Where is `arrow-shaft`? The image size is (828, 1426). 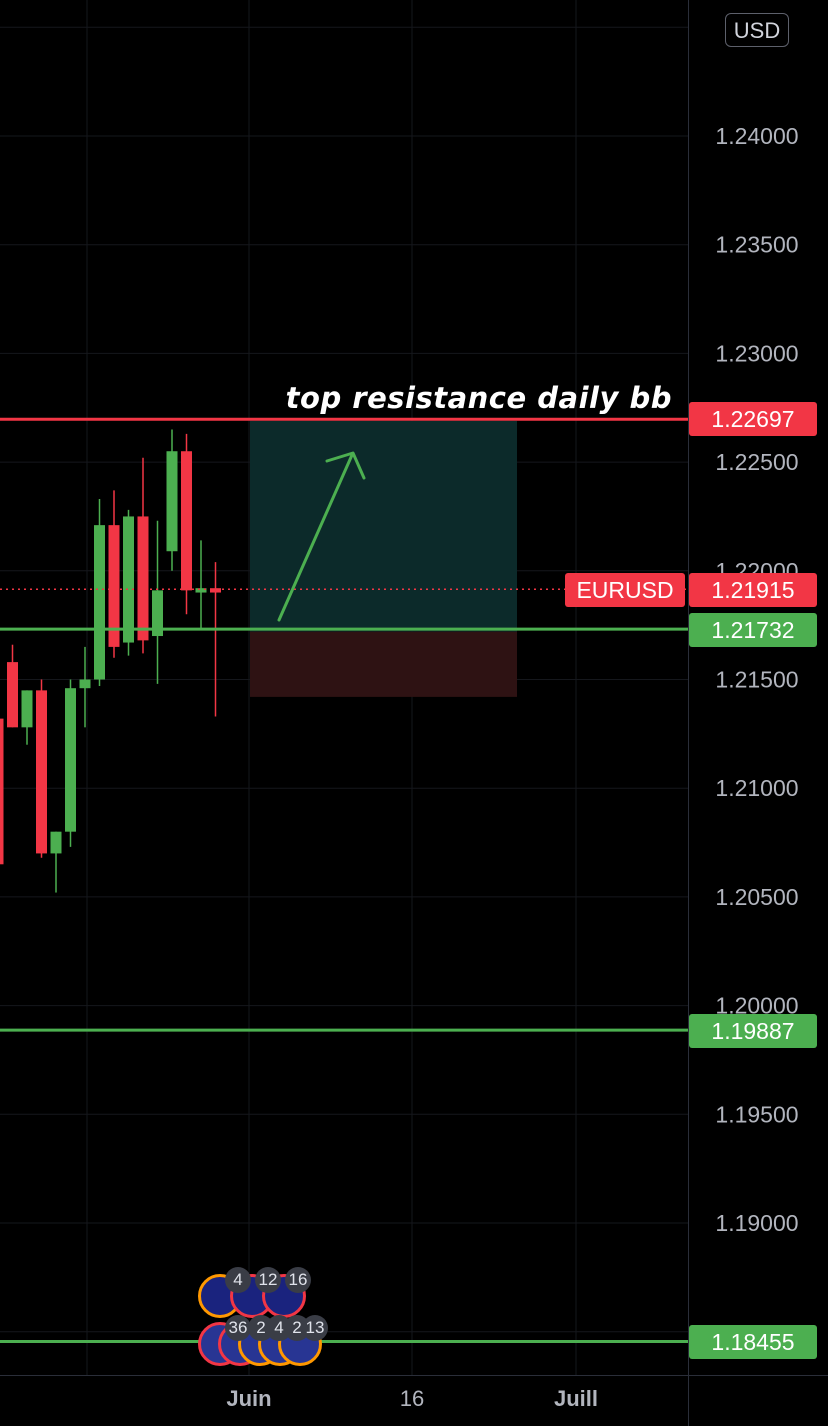 arrow-shaft is located at coordinates (315, 537).